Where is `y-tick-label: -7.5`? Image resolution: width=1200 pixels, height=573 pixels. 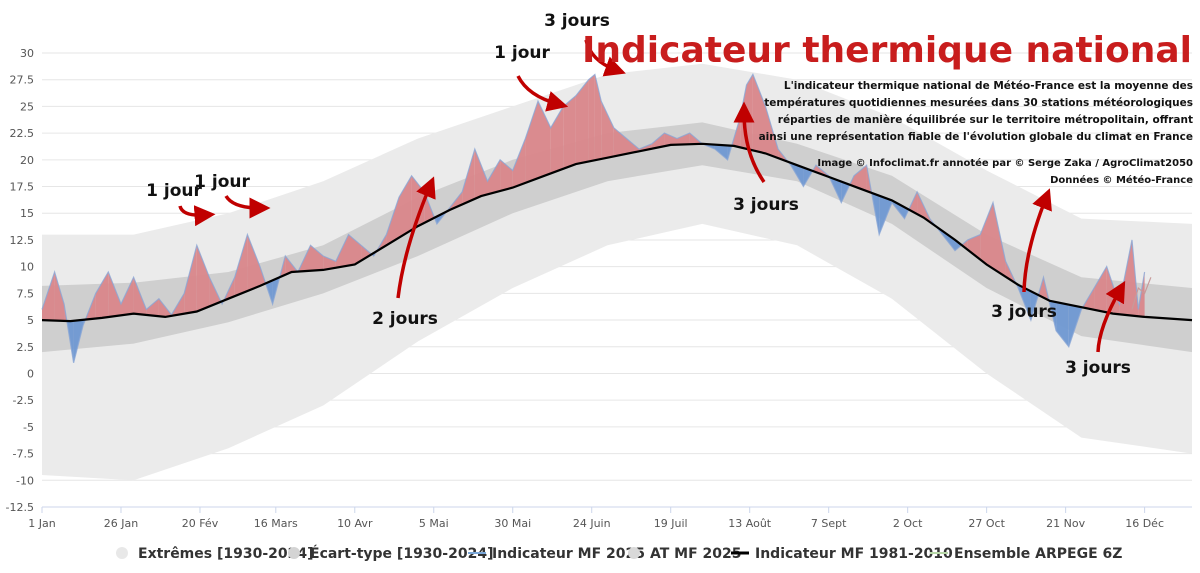 y-tick-label: -7.5 is located at coordinates (23, 454).